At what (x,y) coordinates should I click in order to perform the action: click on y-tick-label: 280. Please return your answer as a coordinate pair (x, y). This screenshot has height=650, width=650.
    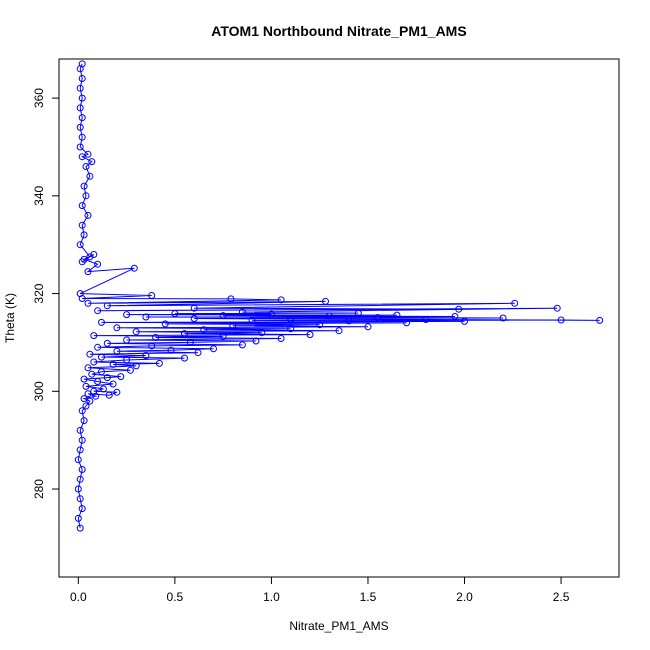
    Looking at the image, I should click on (39, 489).